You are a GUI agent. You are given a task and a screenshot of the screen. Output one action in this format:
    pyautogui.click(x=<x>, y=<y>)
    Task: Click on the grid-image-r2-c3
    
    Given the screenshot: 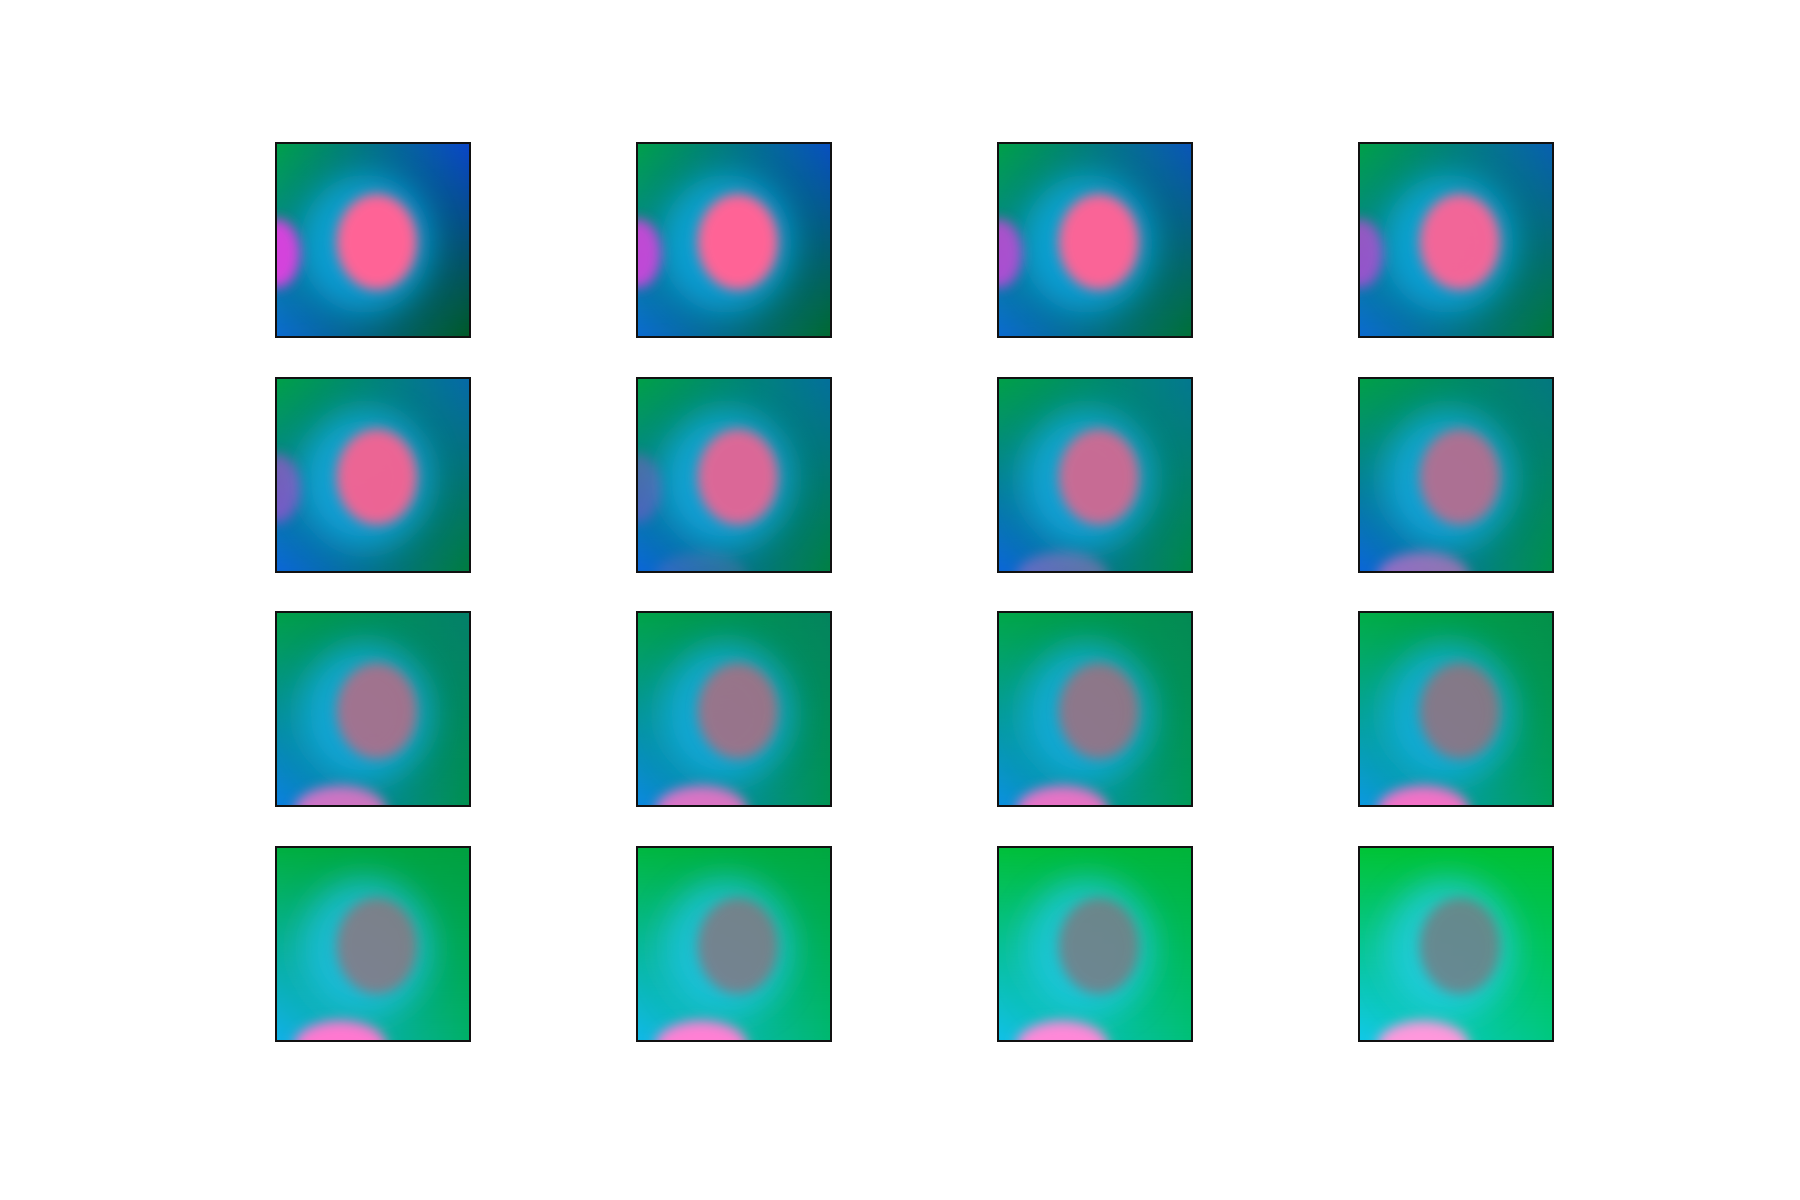 What is the action you would take?
    pyautogui.click(x=1095, y=475)
    